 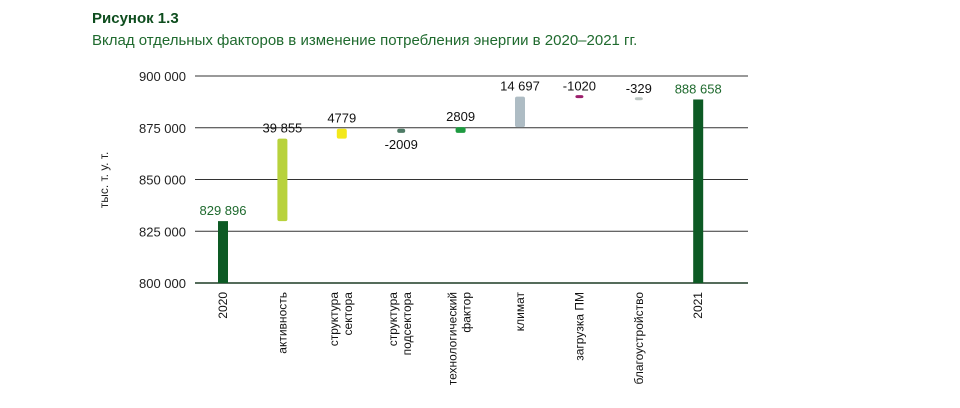 I want to click on x-tick-label: 2020, so click(x=223, y=305).